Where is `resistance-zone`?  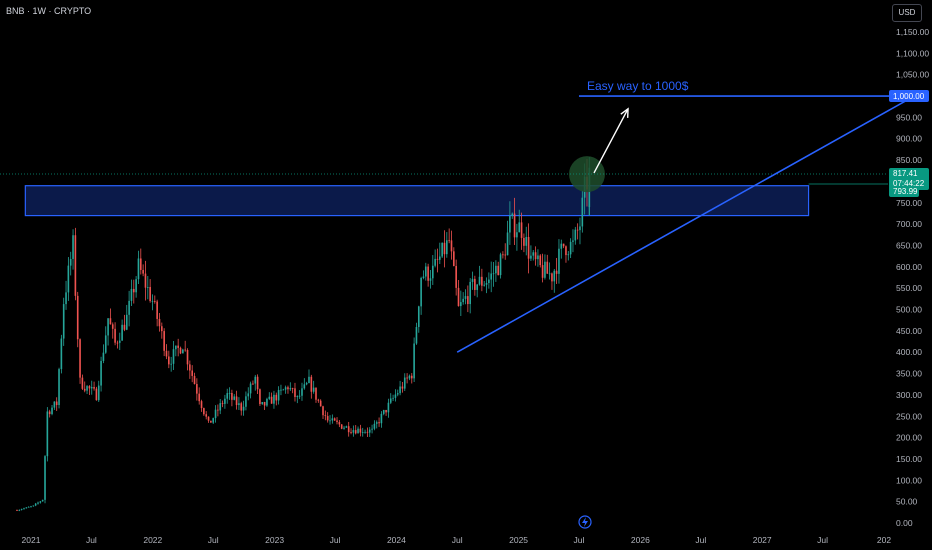
resistance-zone is located at coordinates (417, 201).